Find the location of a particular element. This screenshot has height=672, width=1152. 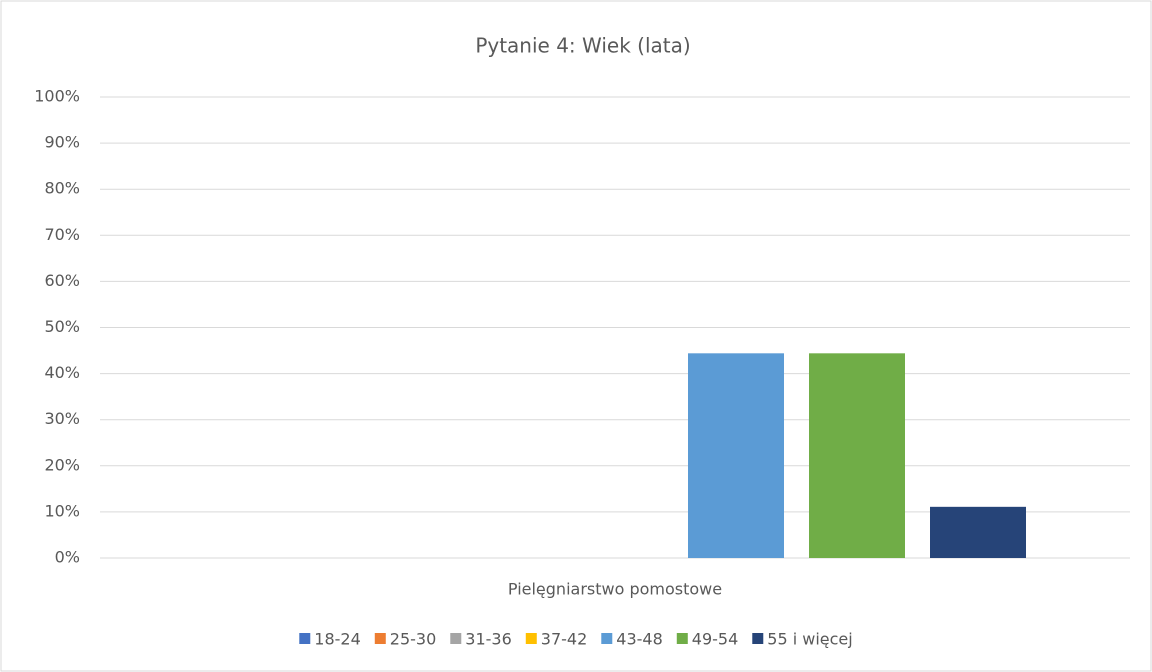

legend-label: 18-24 is located at coordinates (337, 639).